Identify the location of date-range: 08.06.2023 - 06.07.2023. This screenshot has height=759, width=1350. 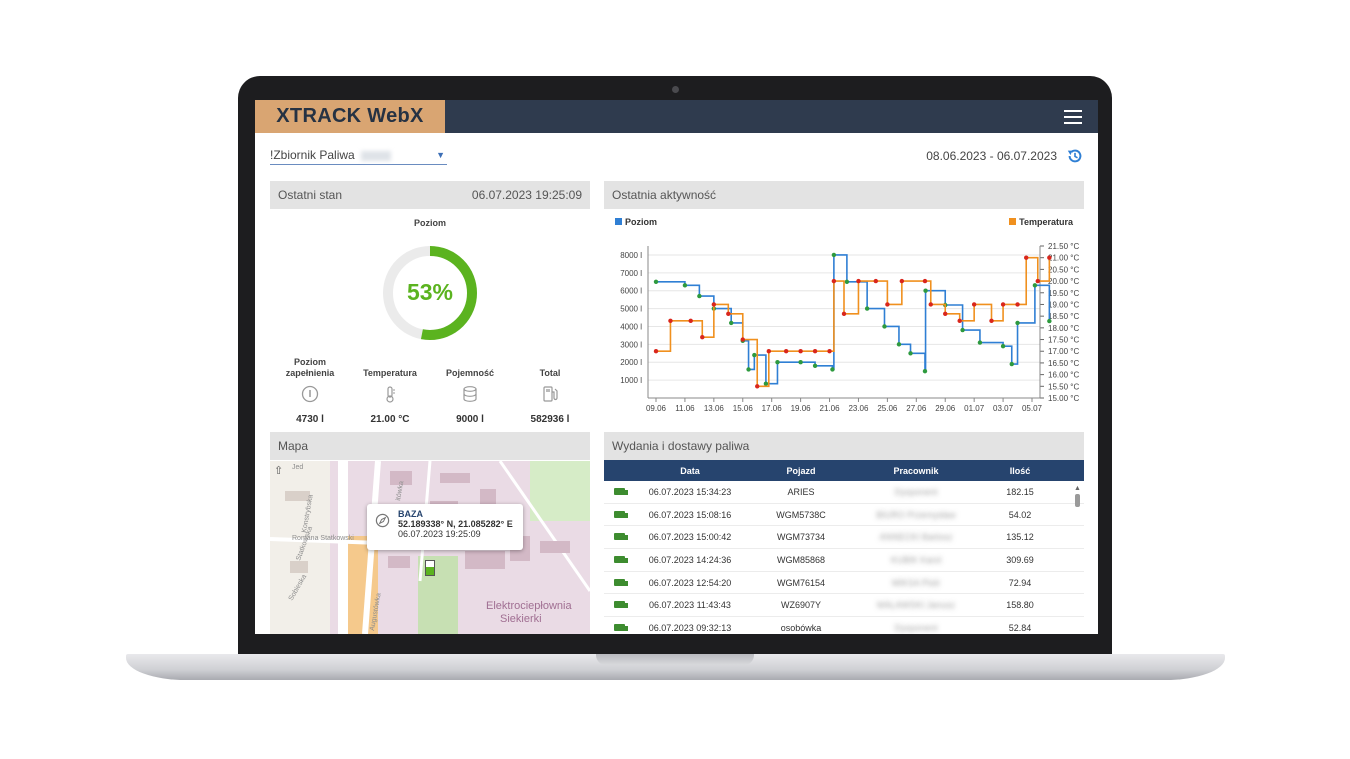
(991, 156).